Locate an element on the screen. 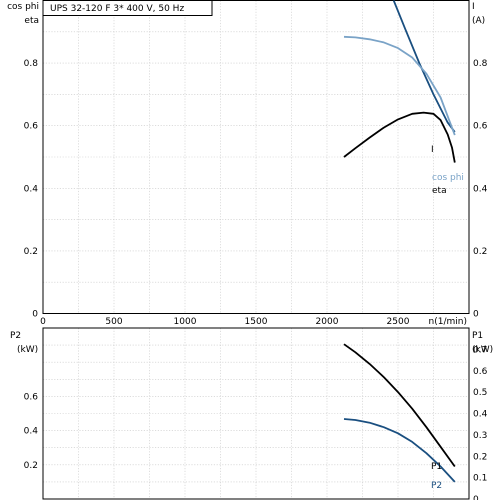  bottom-series is located at coordinates (399, 413).